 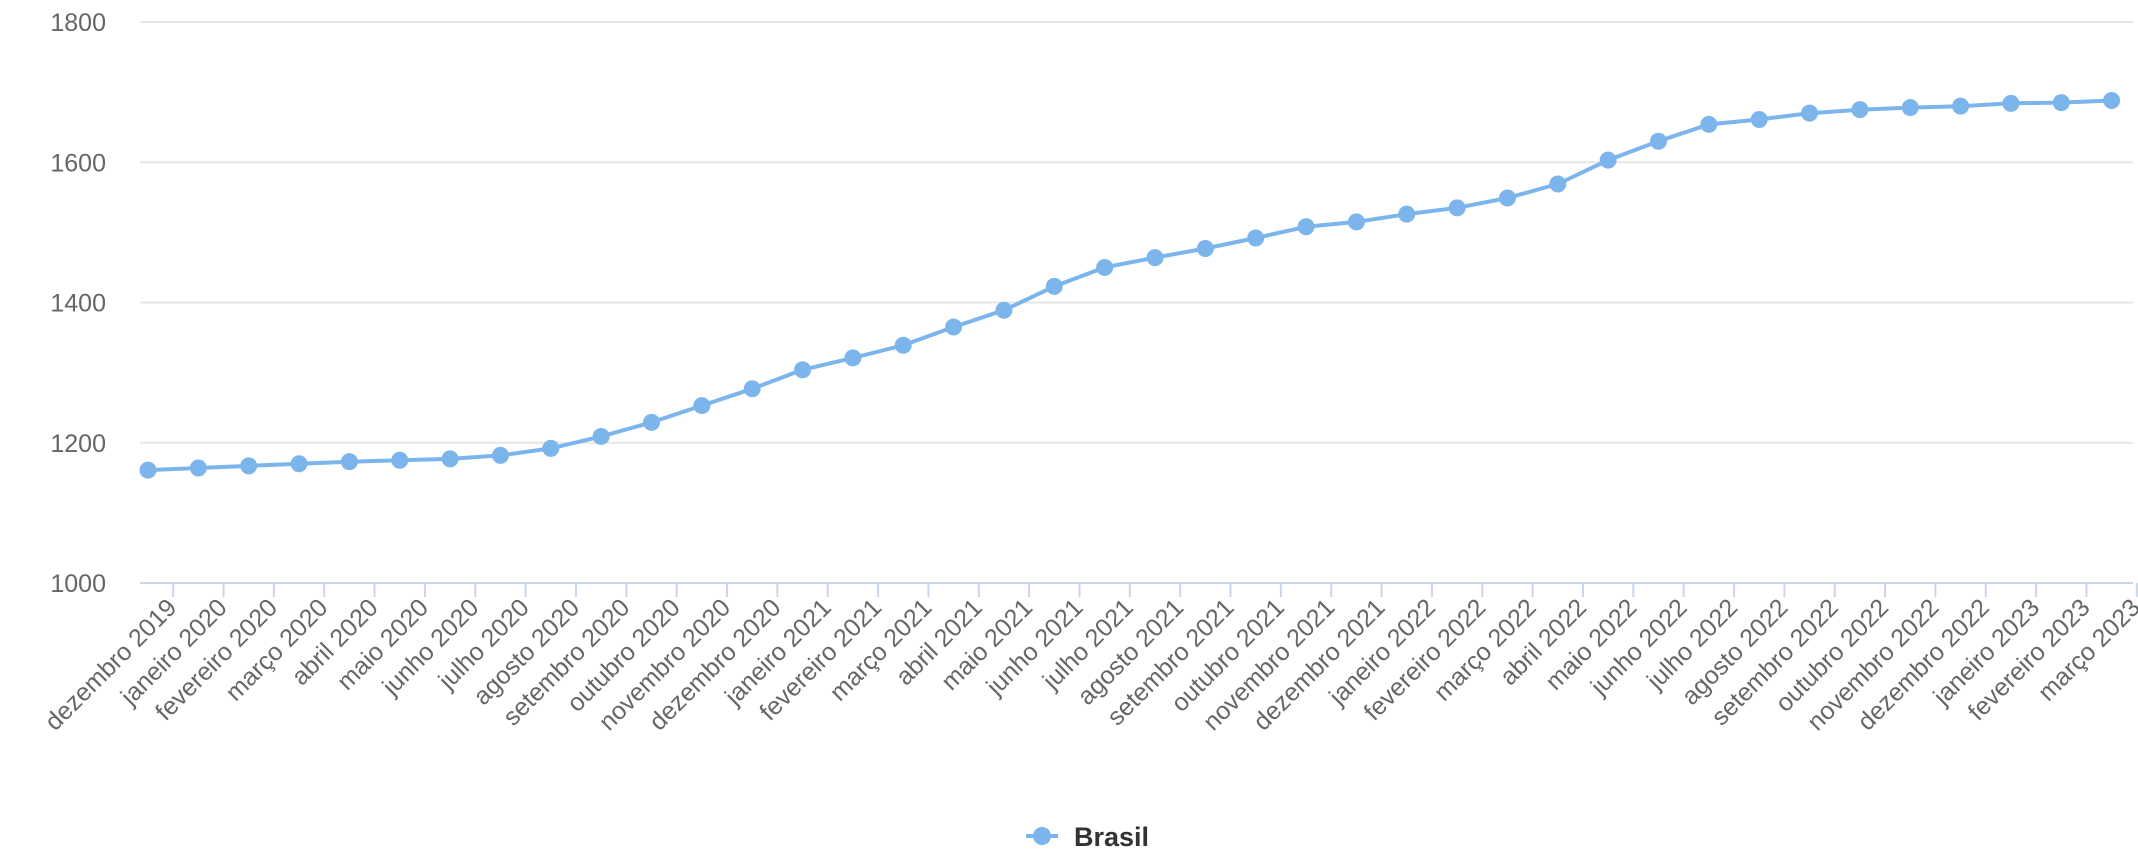 What do you see at coordinates (78, 584) in the screenshot?
I see `y-tick-label: 1000` at bounding box center [78, 584].